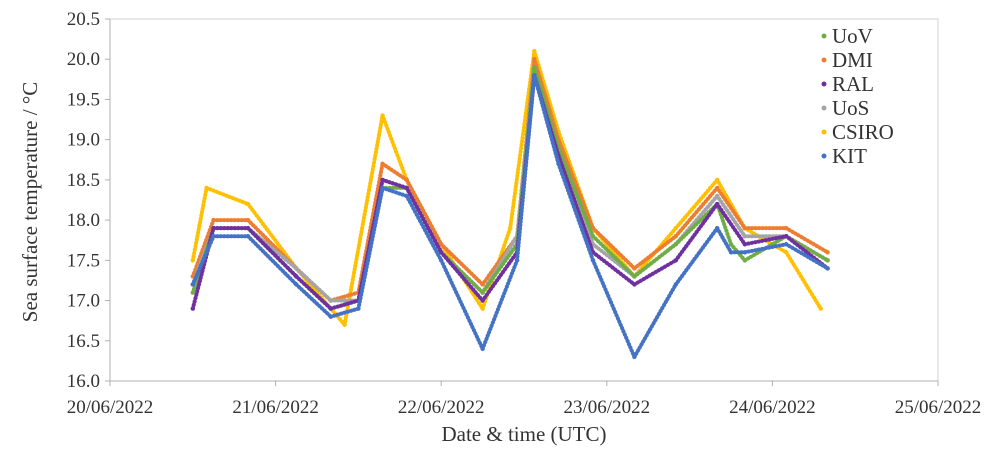 This screenshot has height=451, width=1004. Describe the element at coordinates (83, 381) in the screenshot. I see `y-tick-label: 16.0` at that location.